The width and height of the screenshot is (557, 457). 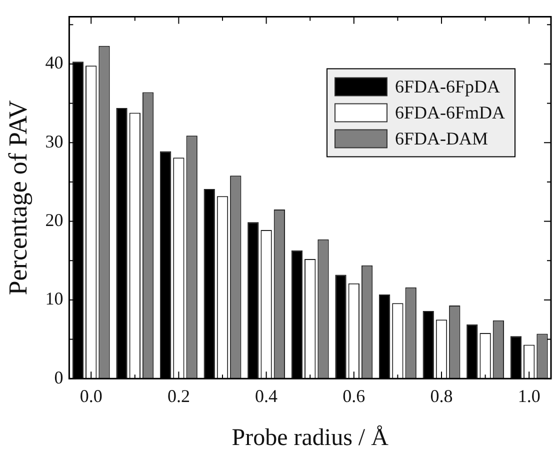 What do you see at coordinates (54, 62) in the screenshot?
I see `y-tick-label: 40` at bounding box center [54, 62].